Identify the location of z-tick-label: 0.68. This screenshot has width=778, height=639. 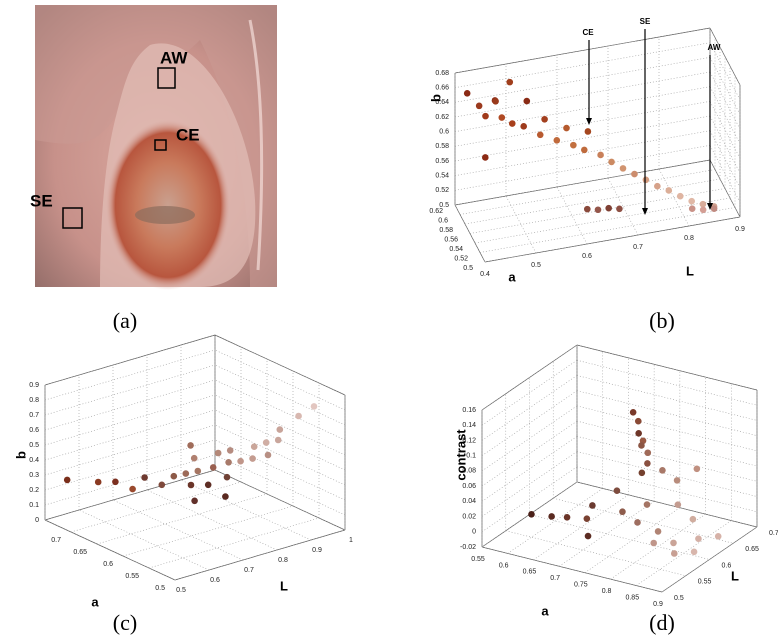
(442, 73).